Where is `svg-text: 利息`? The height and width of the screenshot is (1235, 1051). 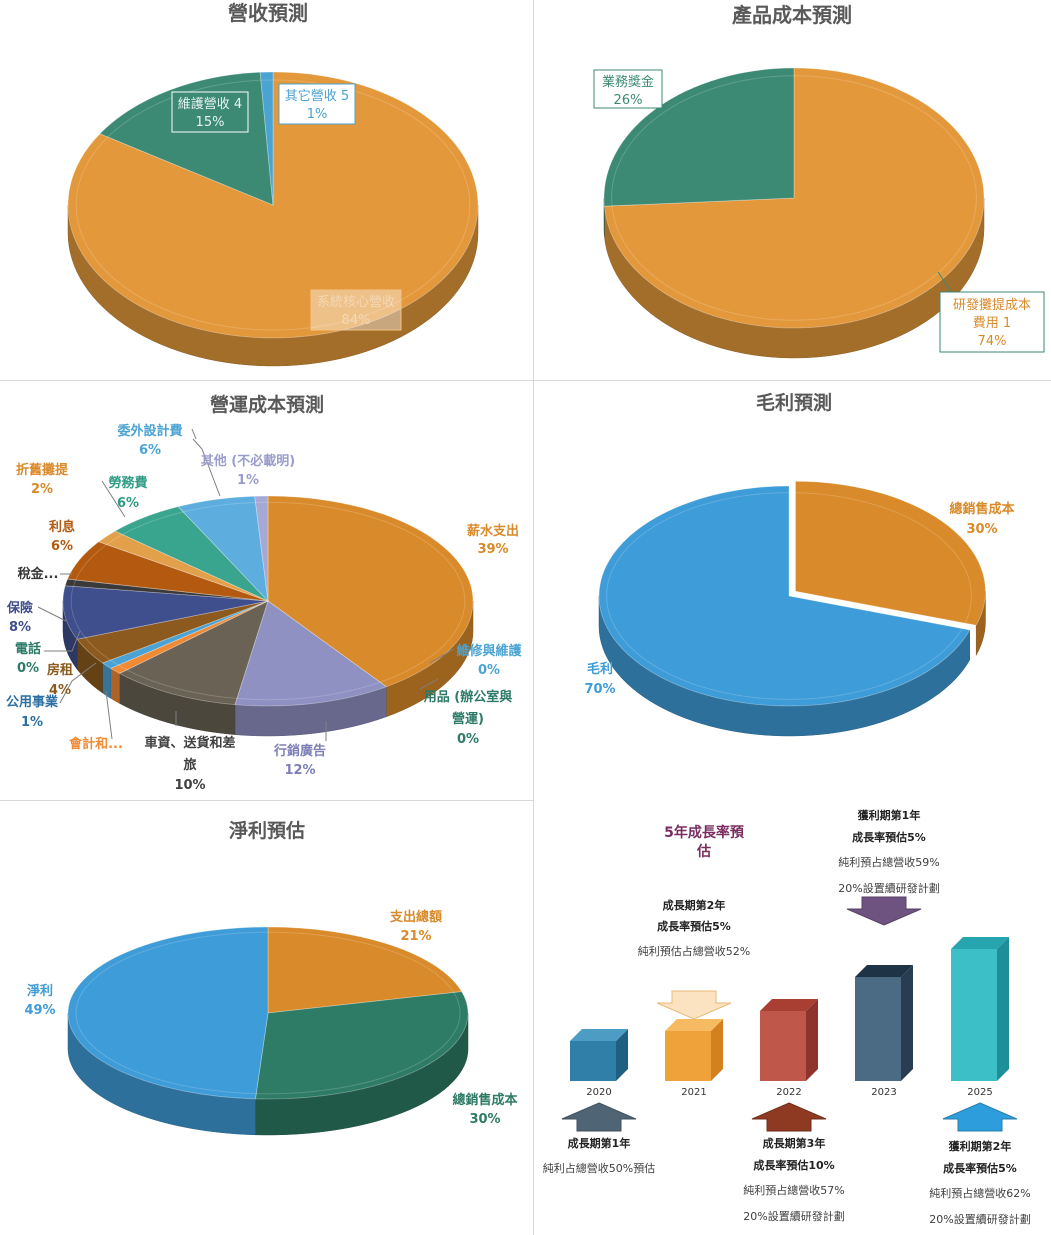 svg-text: 利息 is located at coordinates (62, 527).